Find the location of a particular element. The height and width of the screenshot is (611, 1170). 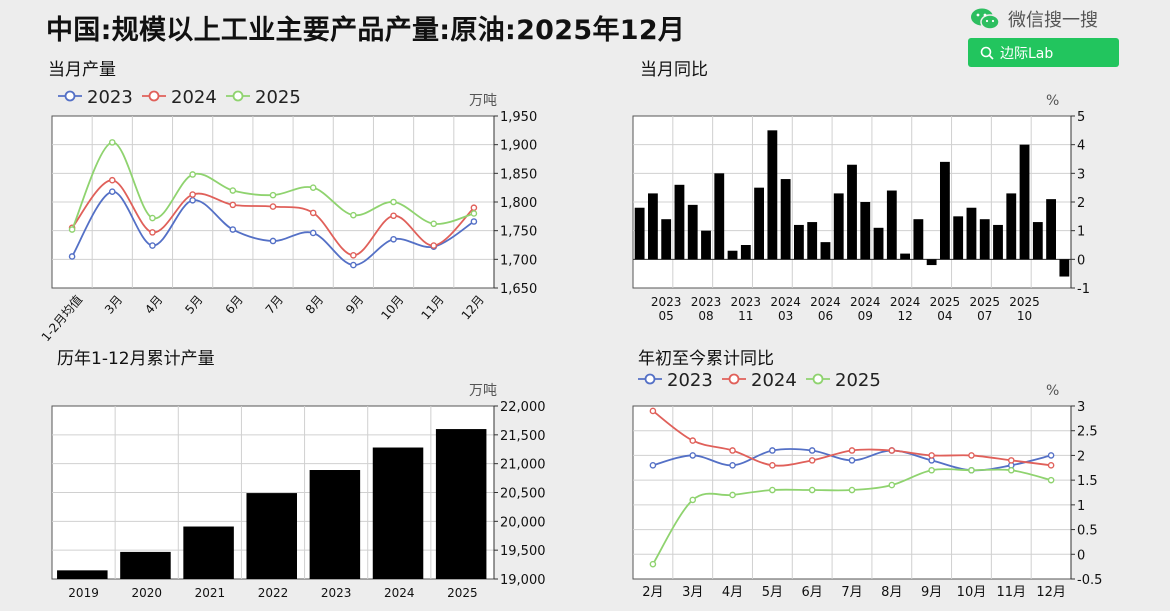

yoy-x-tick-month: 12 is located at coordinates (904, 316).